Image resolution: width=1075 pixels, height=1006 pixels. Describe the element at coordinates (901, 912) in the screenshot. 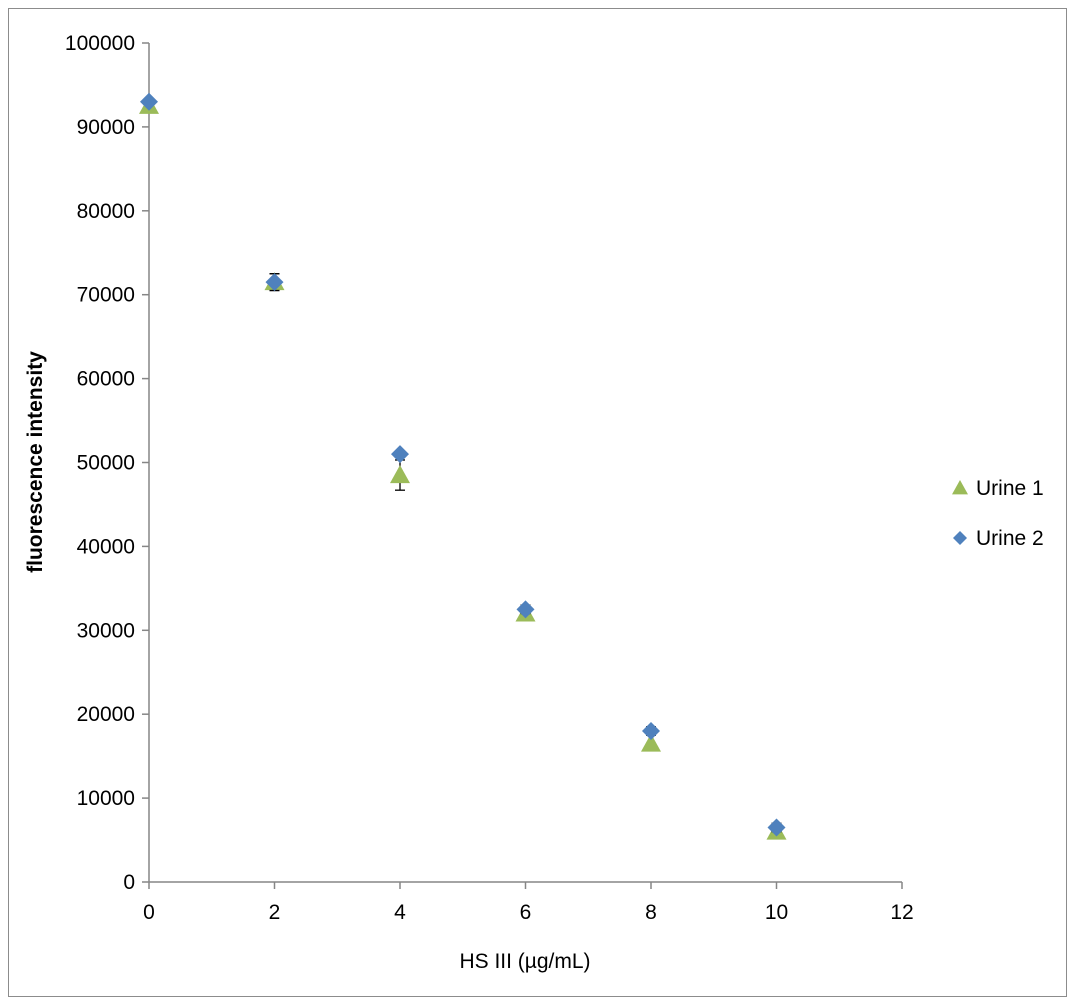

I see `x-tick-label: 12` at that location.